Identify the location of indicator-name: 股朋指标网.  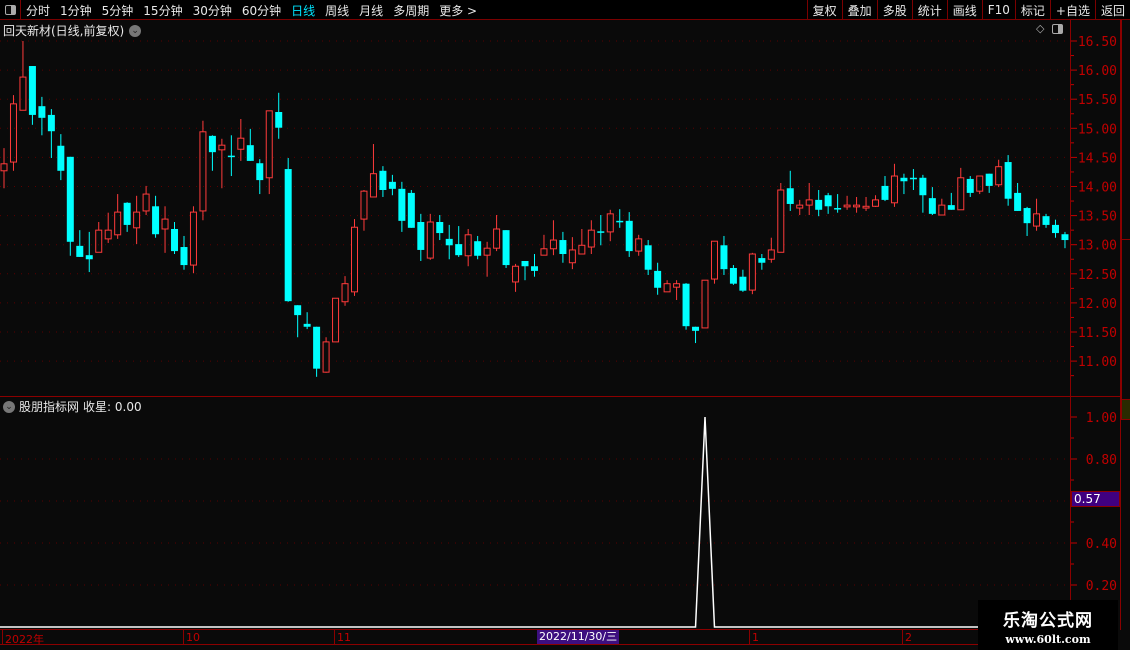
(49, 407).